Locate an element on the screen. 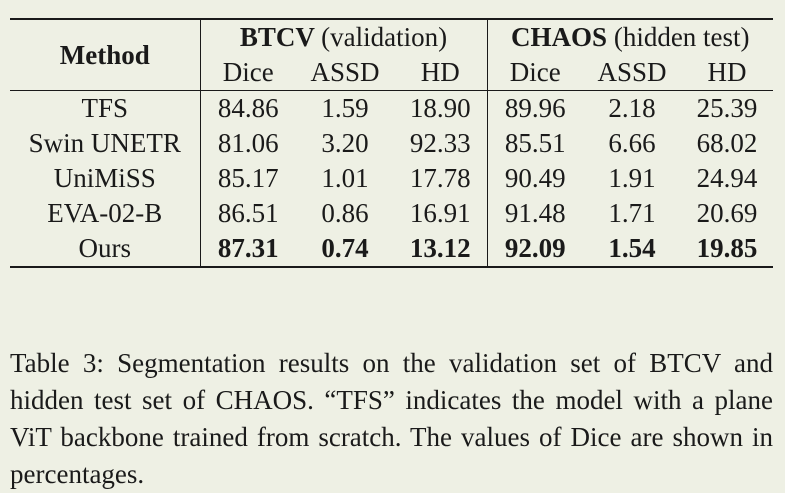  value-cell: 86.51 is located at coordinates (247, 213).